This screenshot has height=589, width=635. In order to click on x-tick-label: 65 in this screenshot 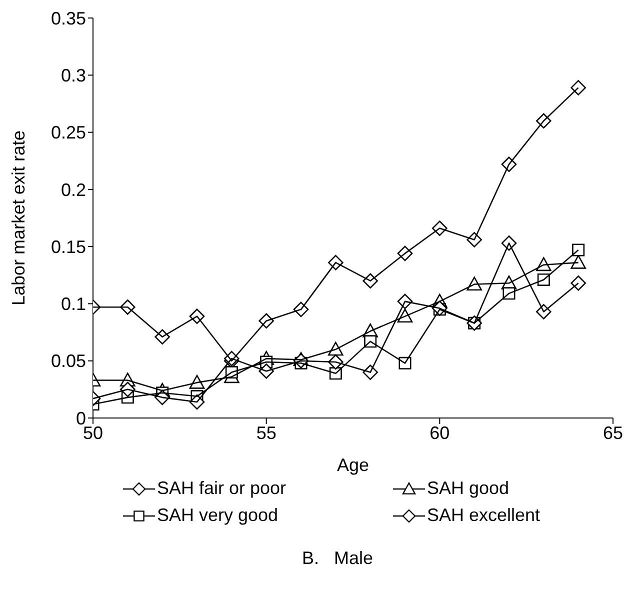, I will do `click(613, 432)`.